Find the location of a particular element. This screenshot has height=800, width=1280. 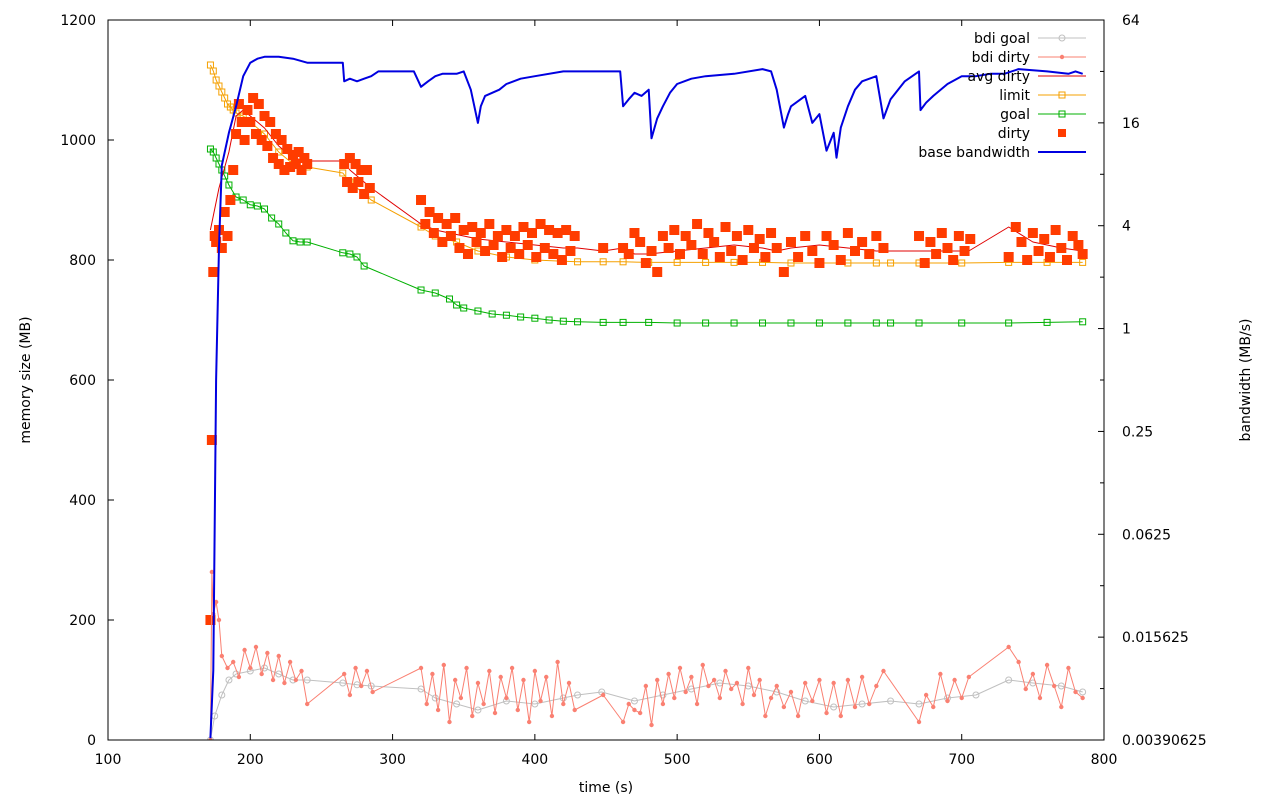

y-axis-label: memory size (MB) is located at coordinates (26, 379).